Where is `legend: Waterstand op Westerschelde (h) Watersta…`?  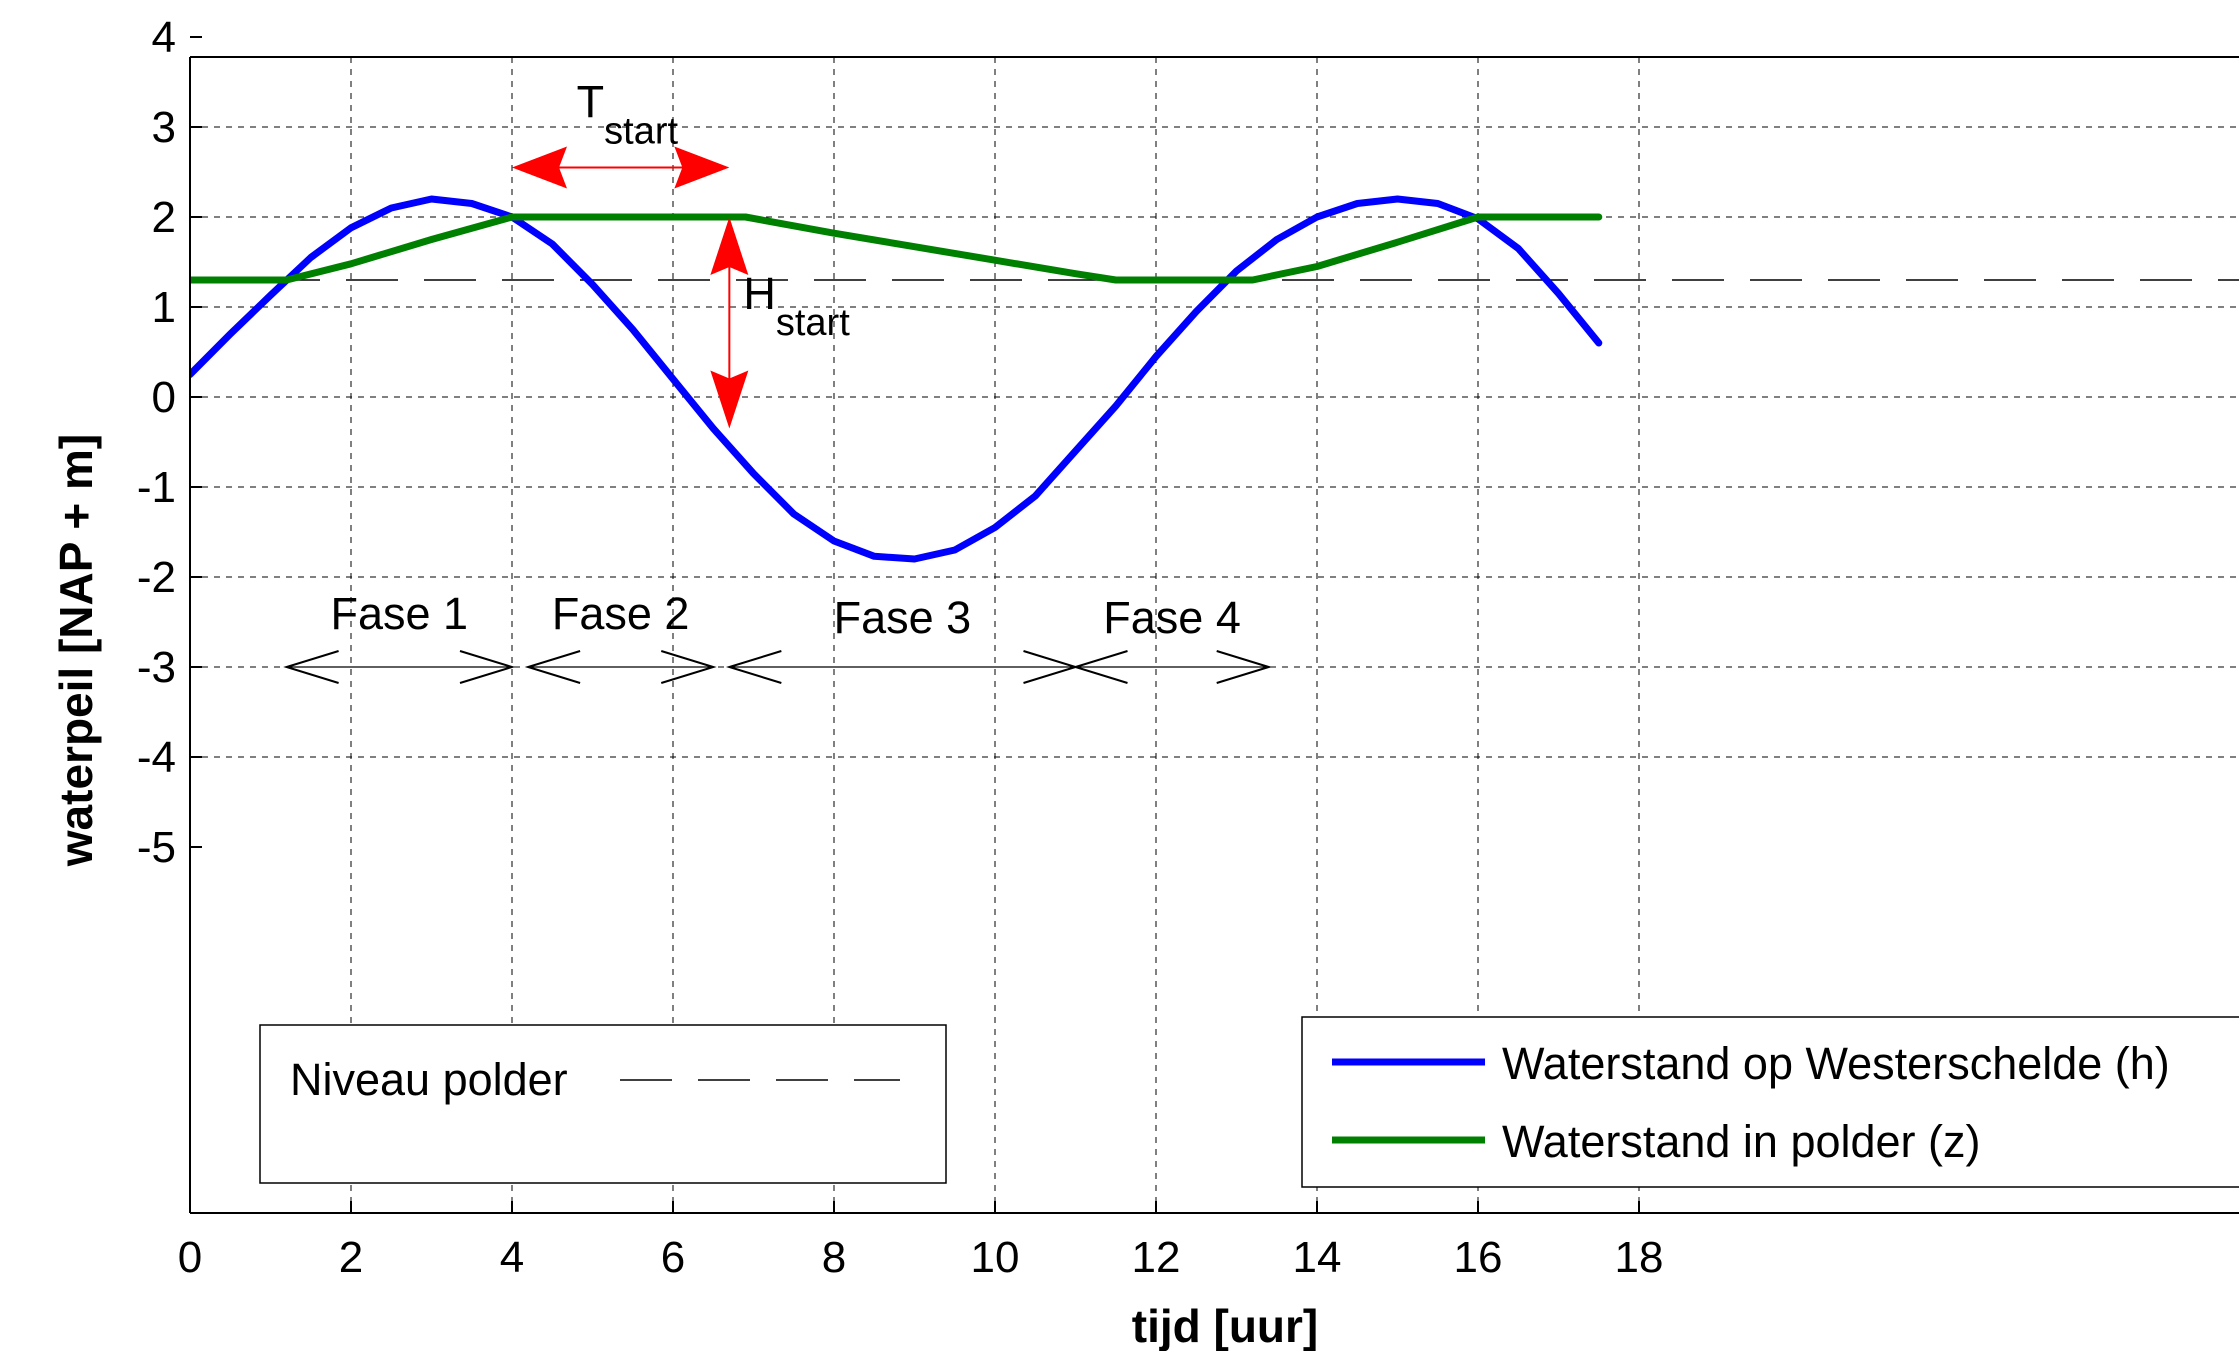
legend: Waterstand op Westerschelde (h) Watersta… is located at coordinates (1770, 1102).